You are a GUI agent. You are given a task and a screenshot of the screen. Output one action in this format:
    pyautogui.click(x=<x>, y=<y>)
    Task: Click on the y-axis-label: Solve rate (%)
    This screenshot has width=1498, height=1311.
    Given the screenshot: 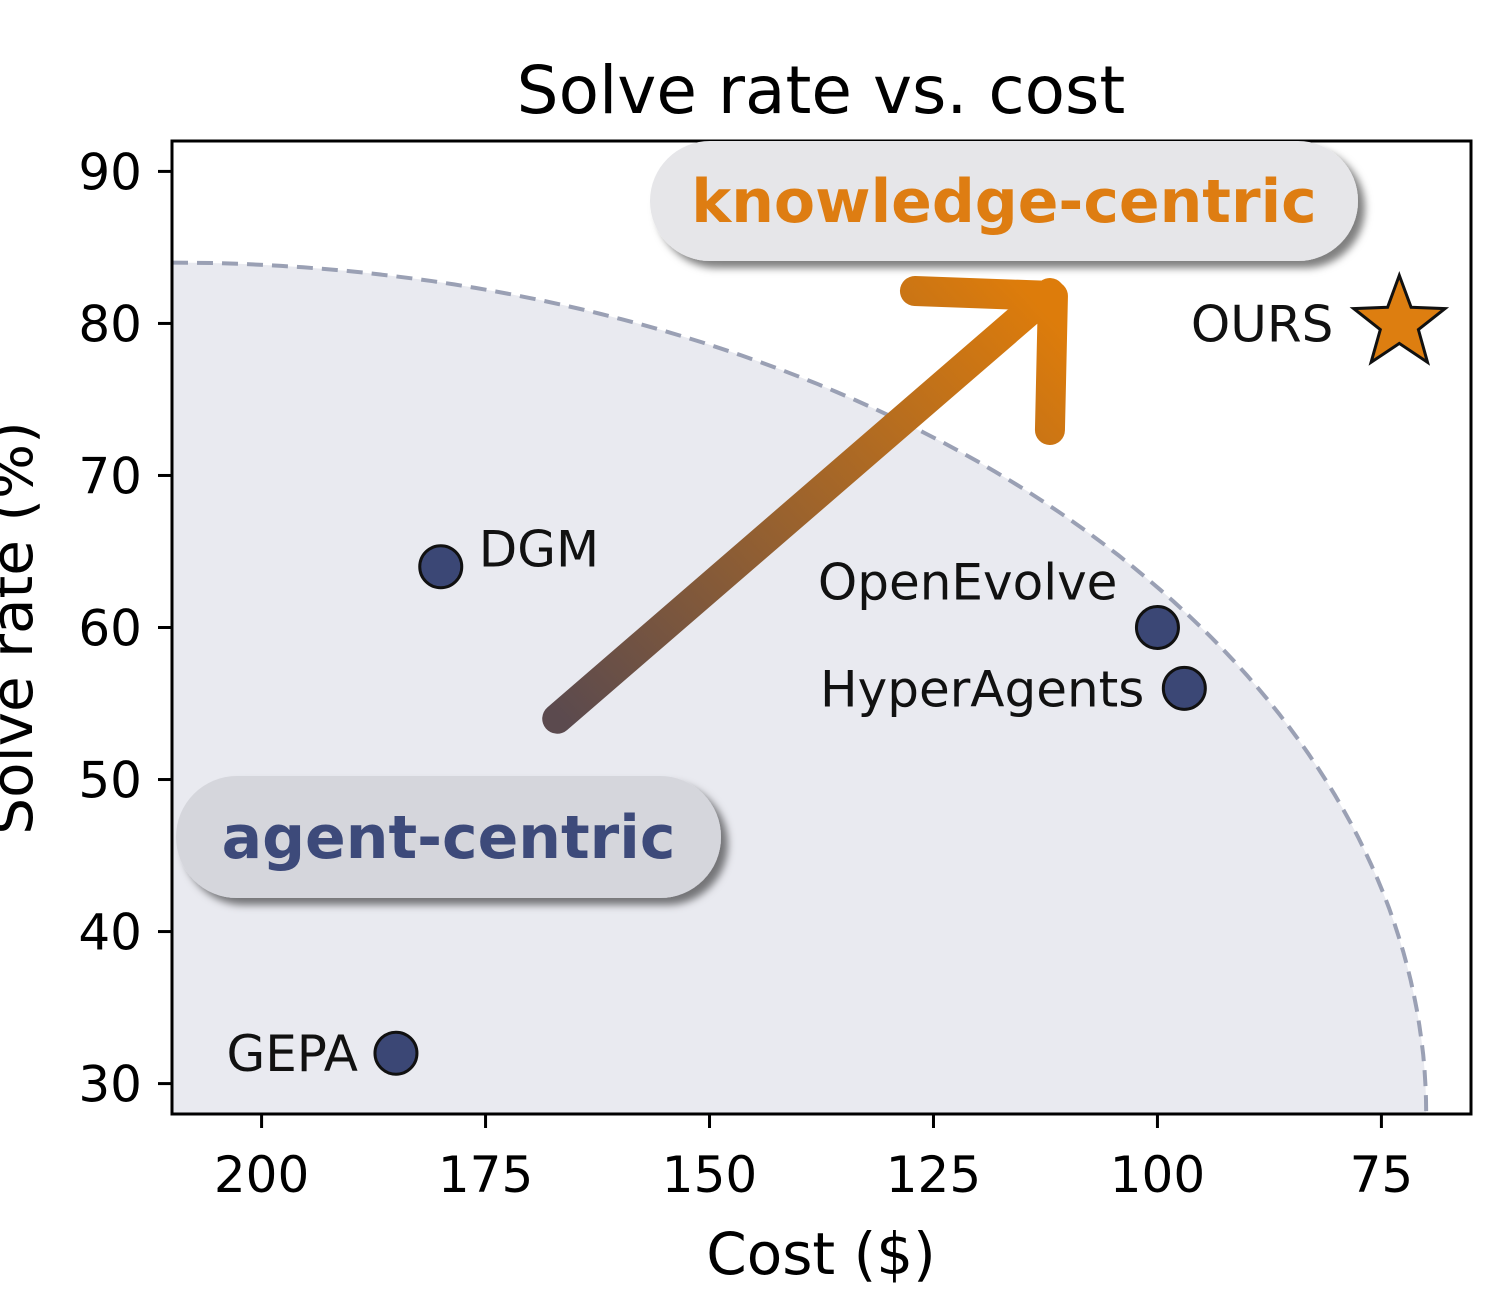 What is the action you would take?
    pyautogui.click(x=23, y=627)
    